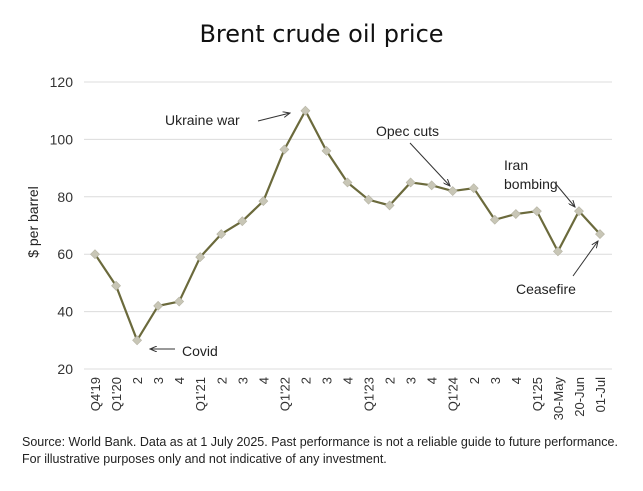 The width and height of the screenshot is (643, 491). What do you see at coordinates (585, 259) in the screenshot?
I see `annotation-arrow-ceasefire` at bounding box center [585, 259].